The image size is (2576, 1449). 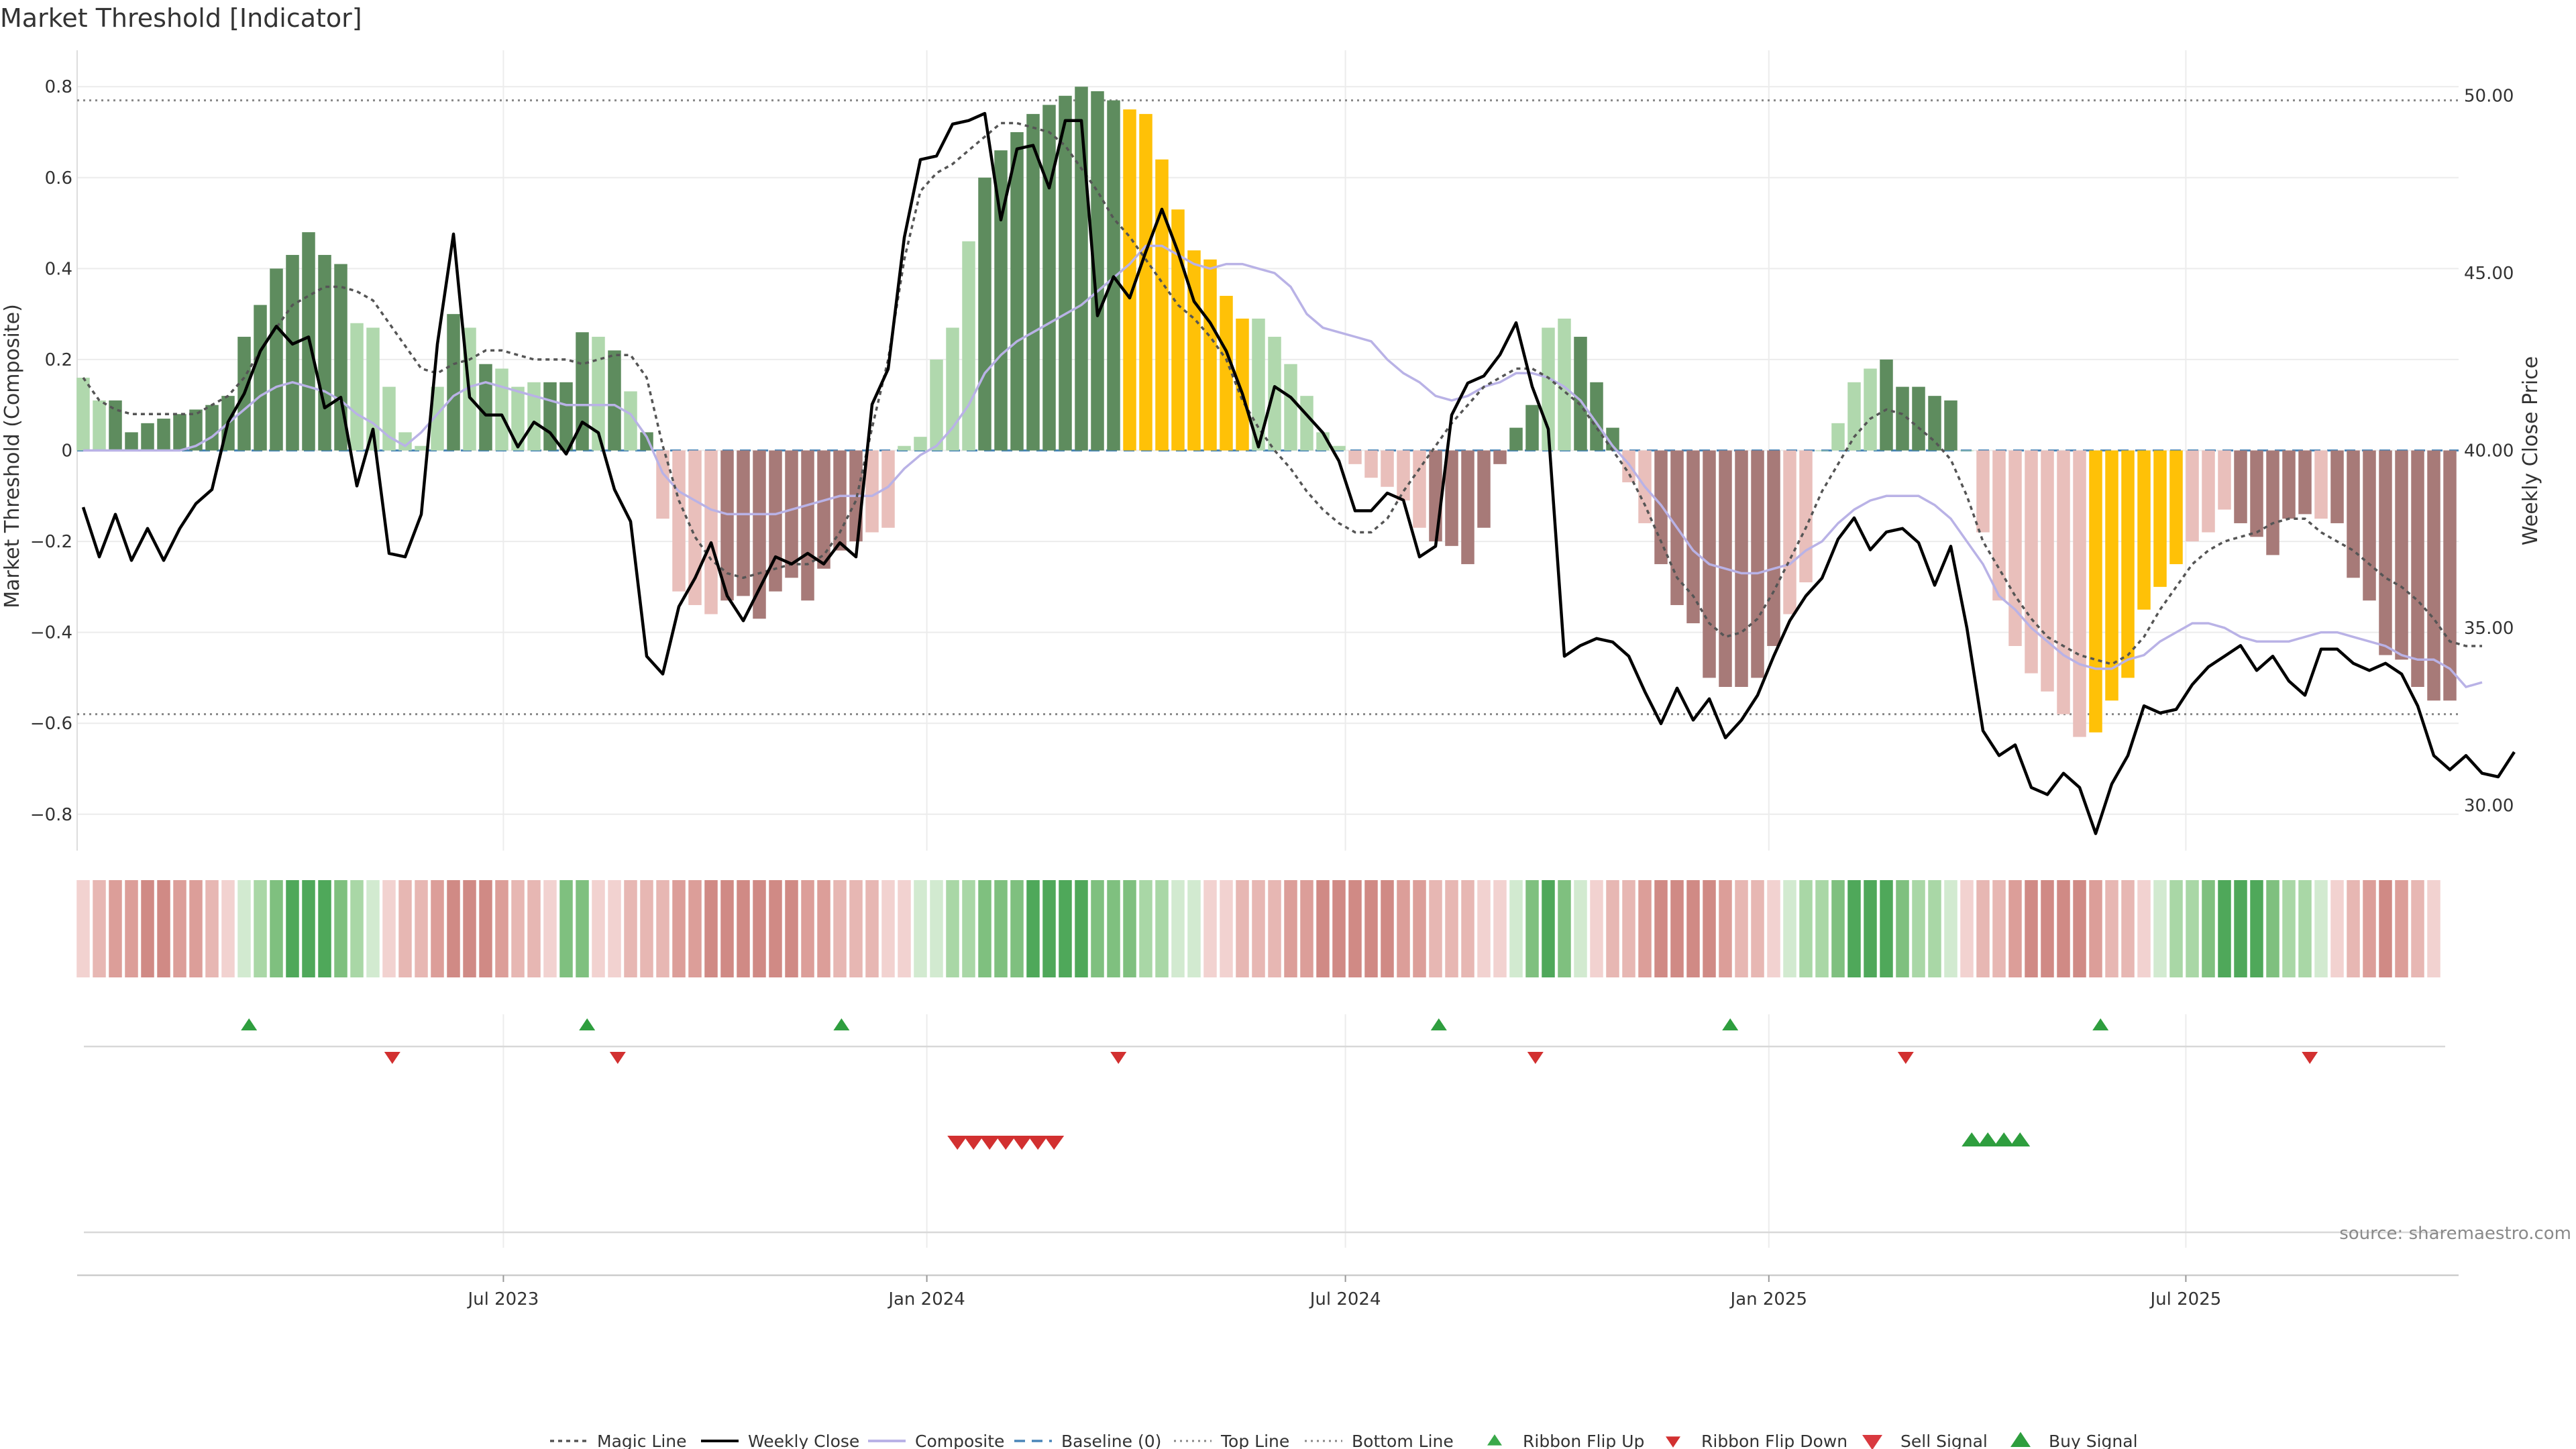 I want to click on legend-swatch, so click(x=1494, y=1440).